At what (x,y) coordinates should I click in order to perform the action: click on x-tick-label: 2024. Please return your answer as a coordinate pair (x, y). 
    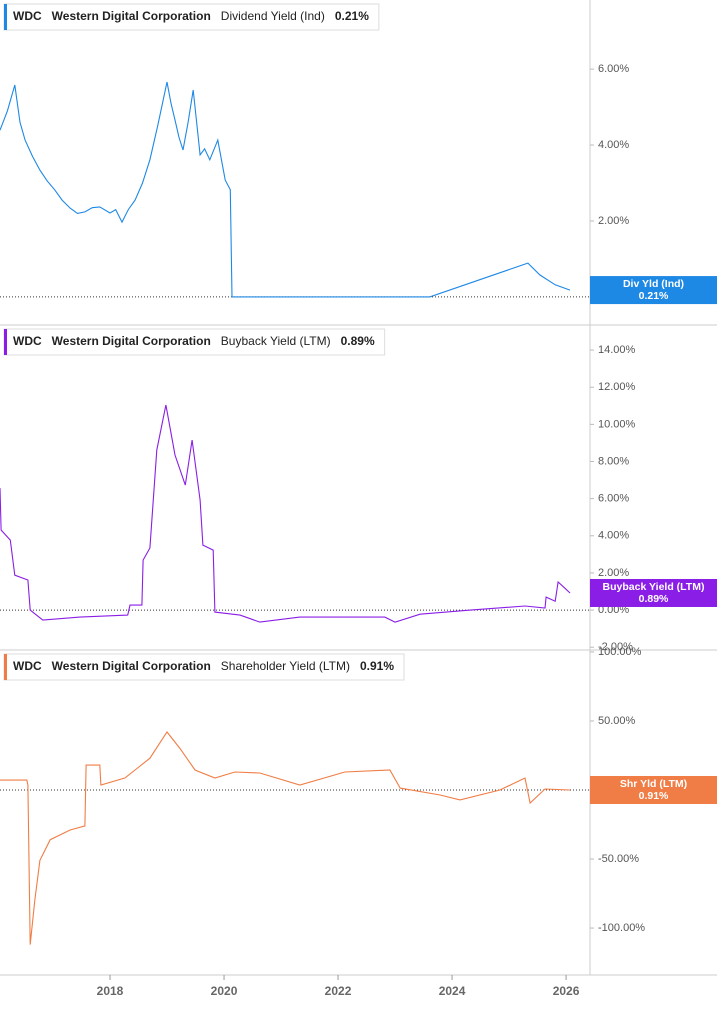
    Looking at the image, I should click on (452, 991).